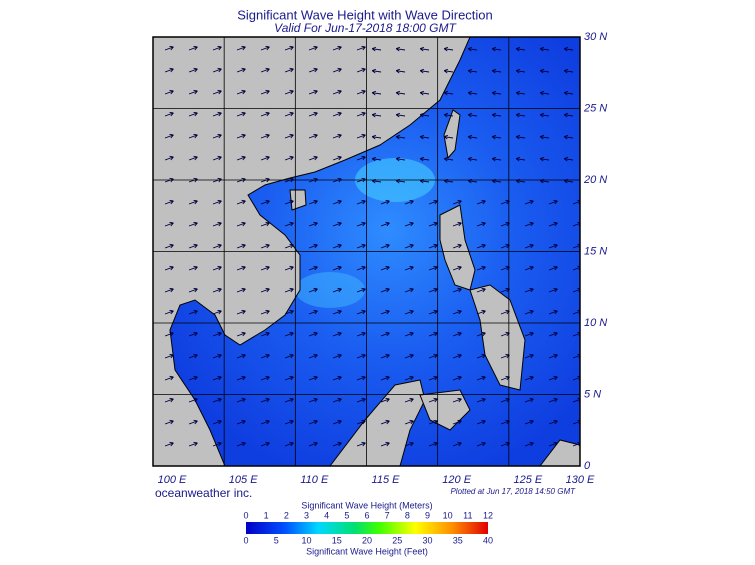 This screenshot has width=755, height=565. What do you see at coordinates (580, 480) in the screenshot?
I see `lon-label: 130 E` at bounding box center [580, 480].